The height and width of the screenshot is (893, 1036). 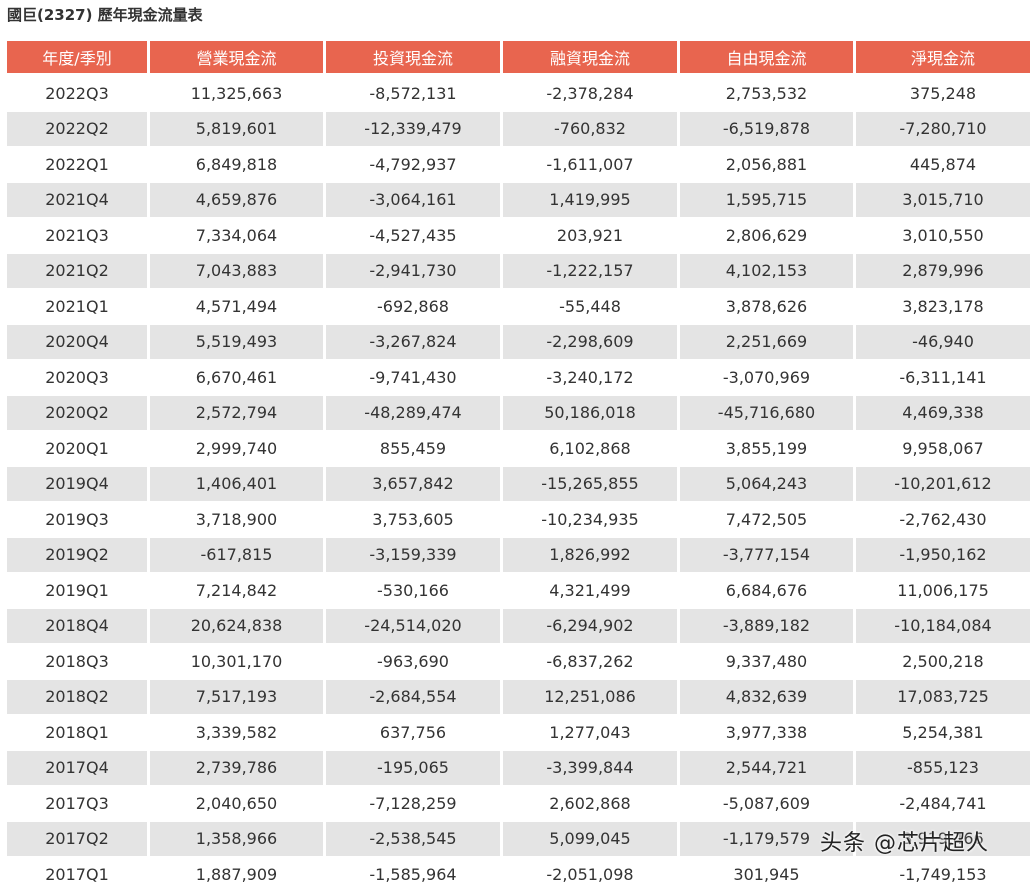 I want to click on cell-free: 4,102,153, so click(x=766, y=271).